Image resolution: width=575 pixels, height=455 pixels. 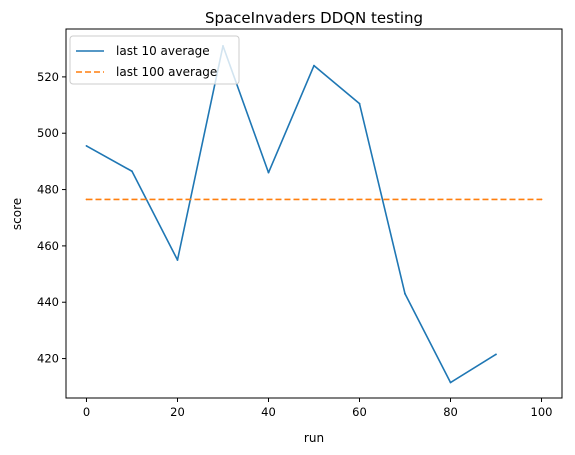 What do you see at coordinates (163, 51) in the screenshot?
I see `legend-label: last 10 average` at bounding box center [163, 51].